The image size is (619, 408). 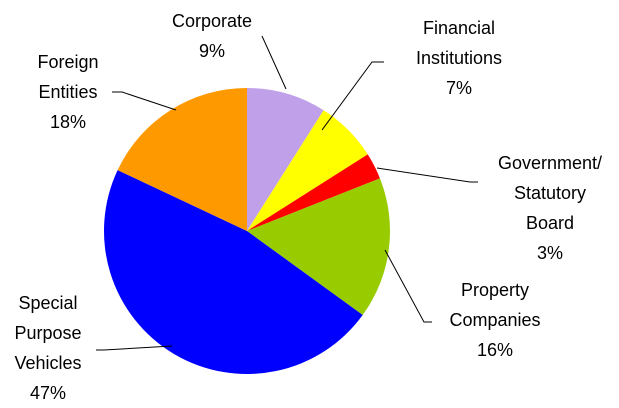 What do you see at coordinates (212, 21) in the screenshot?
I see `category-label: Corporate` at bounding box center [212, 21].